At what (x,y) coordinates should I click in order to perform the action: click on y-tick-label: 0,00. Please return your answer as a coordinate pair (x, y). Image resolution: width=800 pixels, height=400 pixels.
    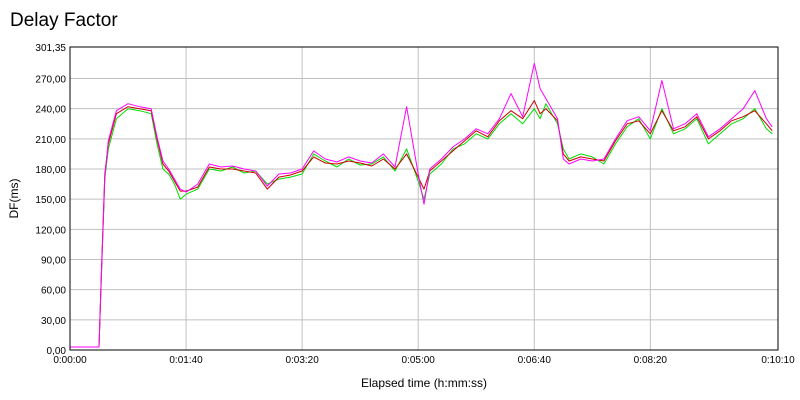
    Looking at the image, I should click on (57, 351).